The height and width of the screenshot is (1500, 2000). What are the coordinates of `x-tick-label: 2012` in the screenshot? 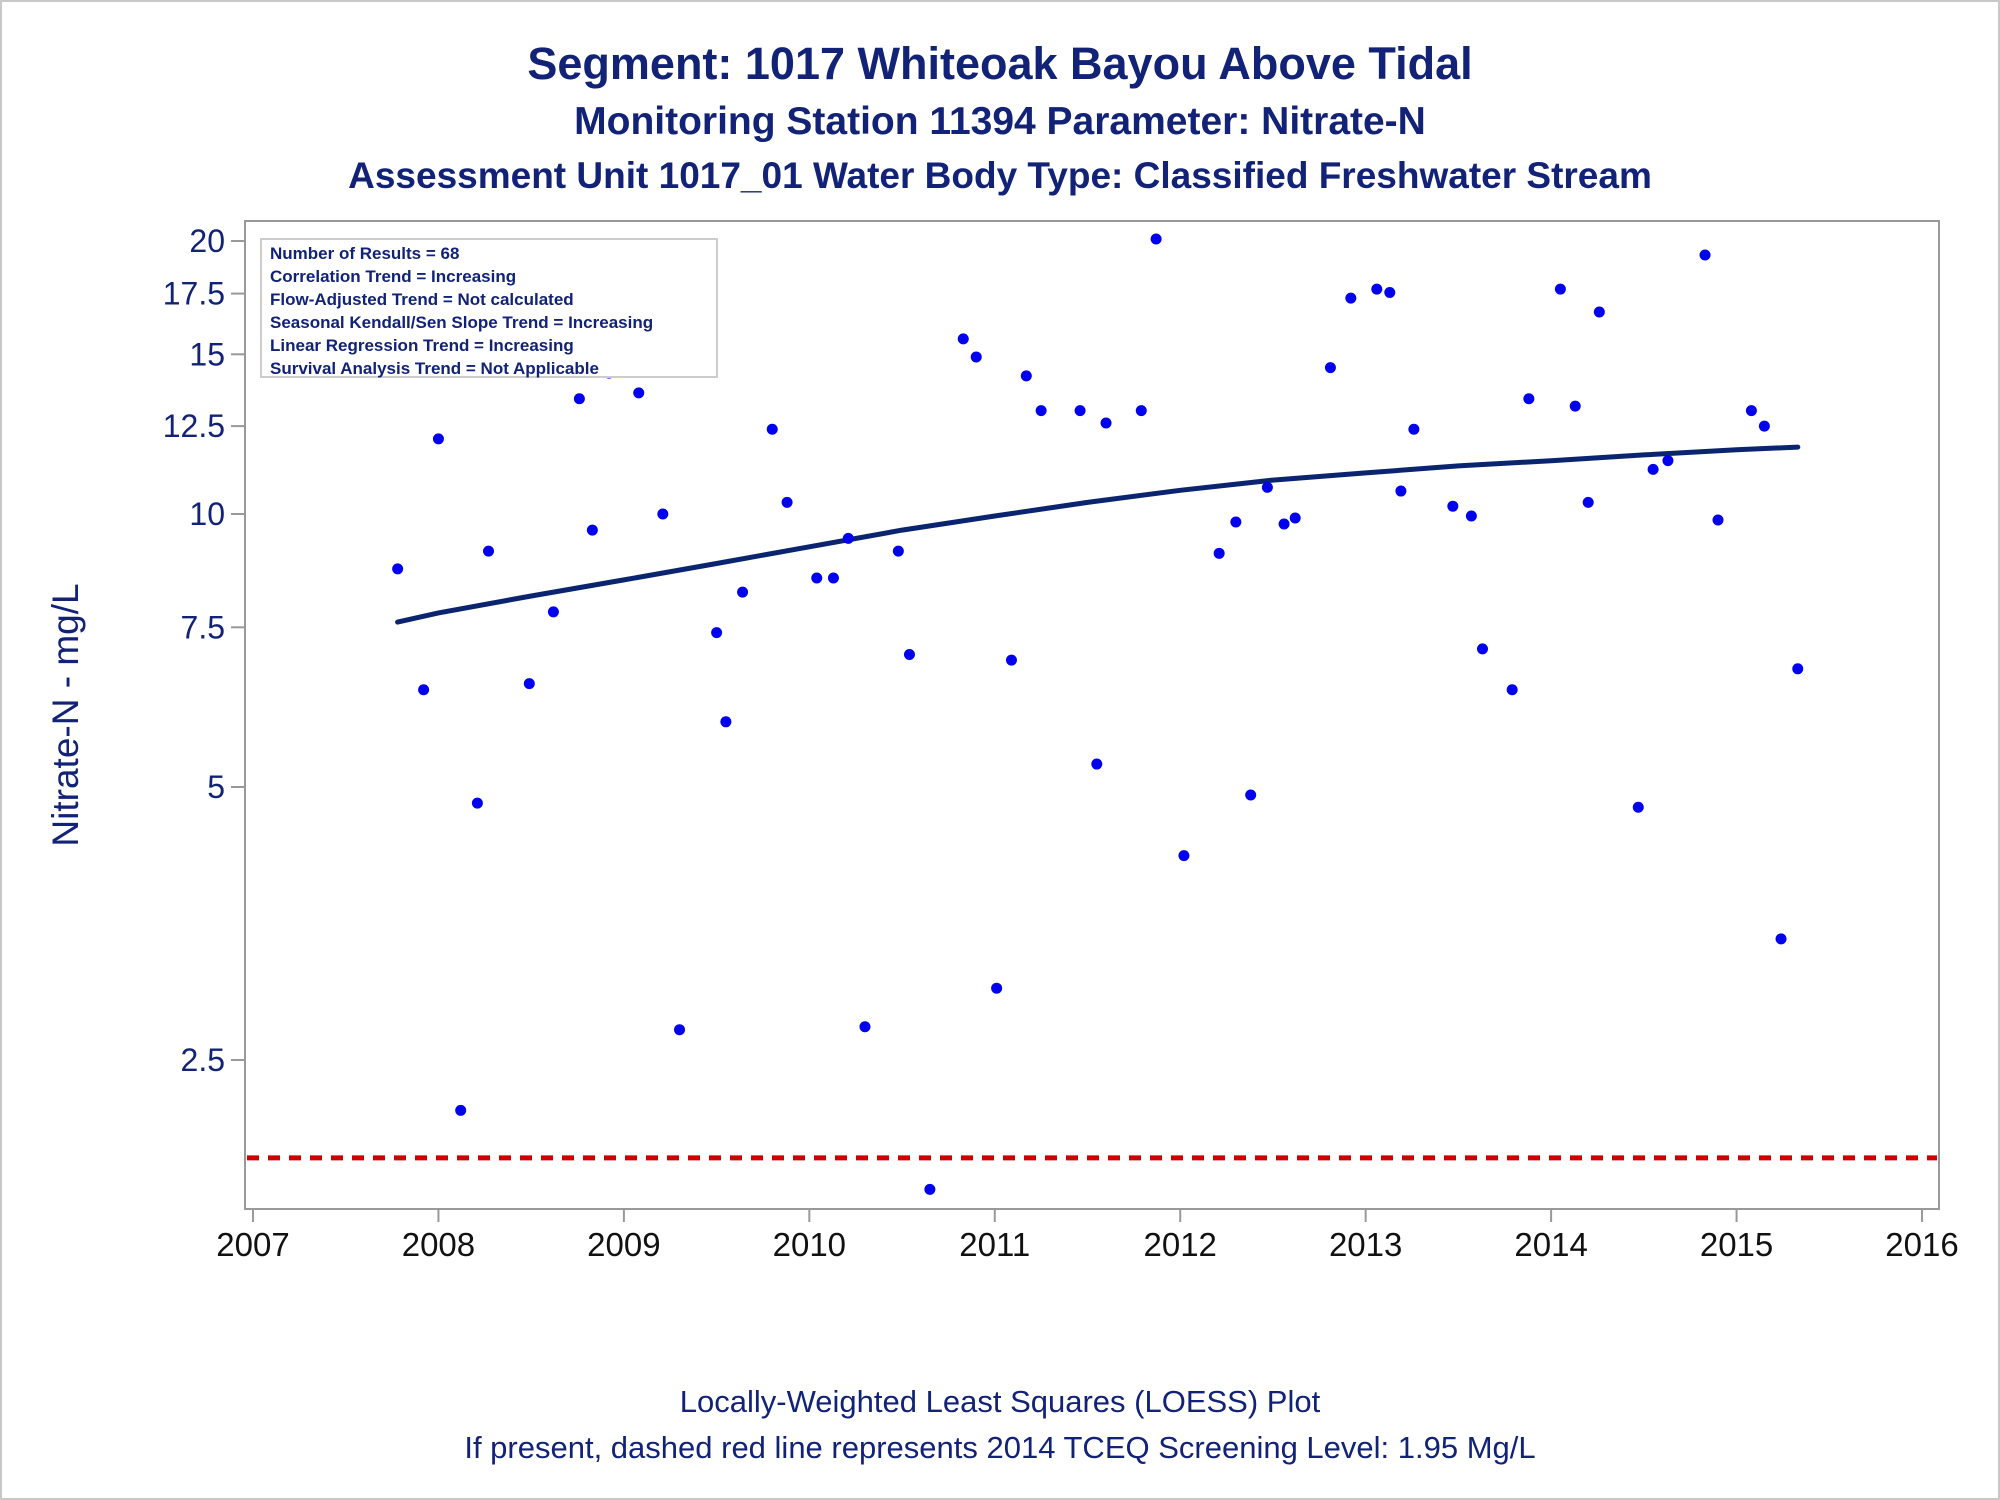 It's located at (1180, 1244).